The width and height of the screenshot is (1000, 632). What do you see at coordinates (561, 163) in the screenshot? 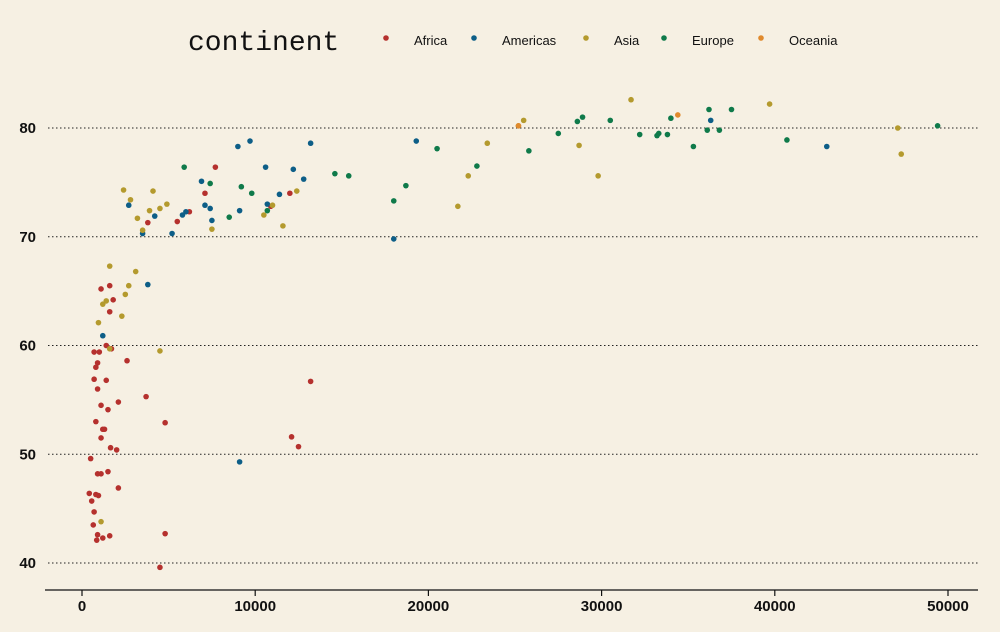
I see `series-europe` at bounding box center [561, 163].